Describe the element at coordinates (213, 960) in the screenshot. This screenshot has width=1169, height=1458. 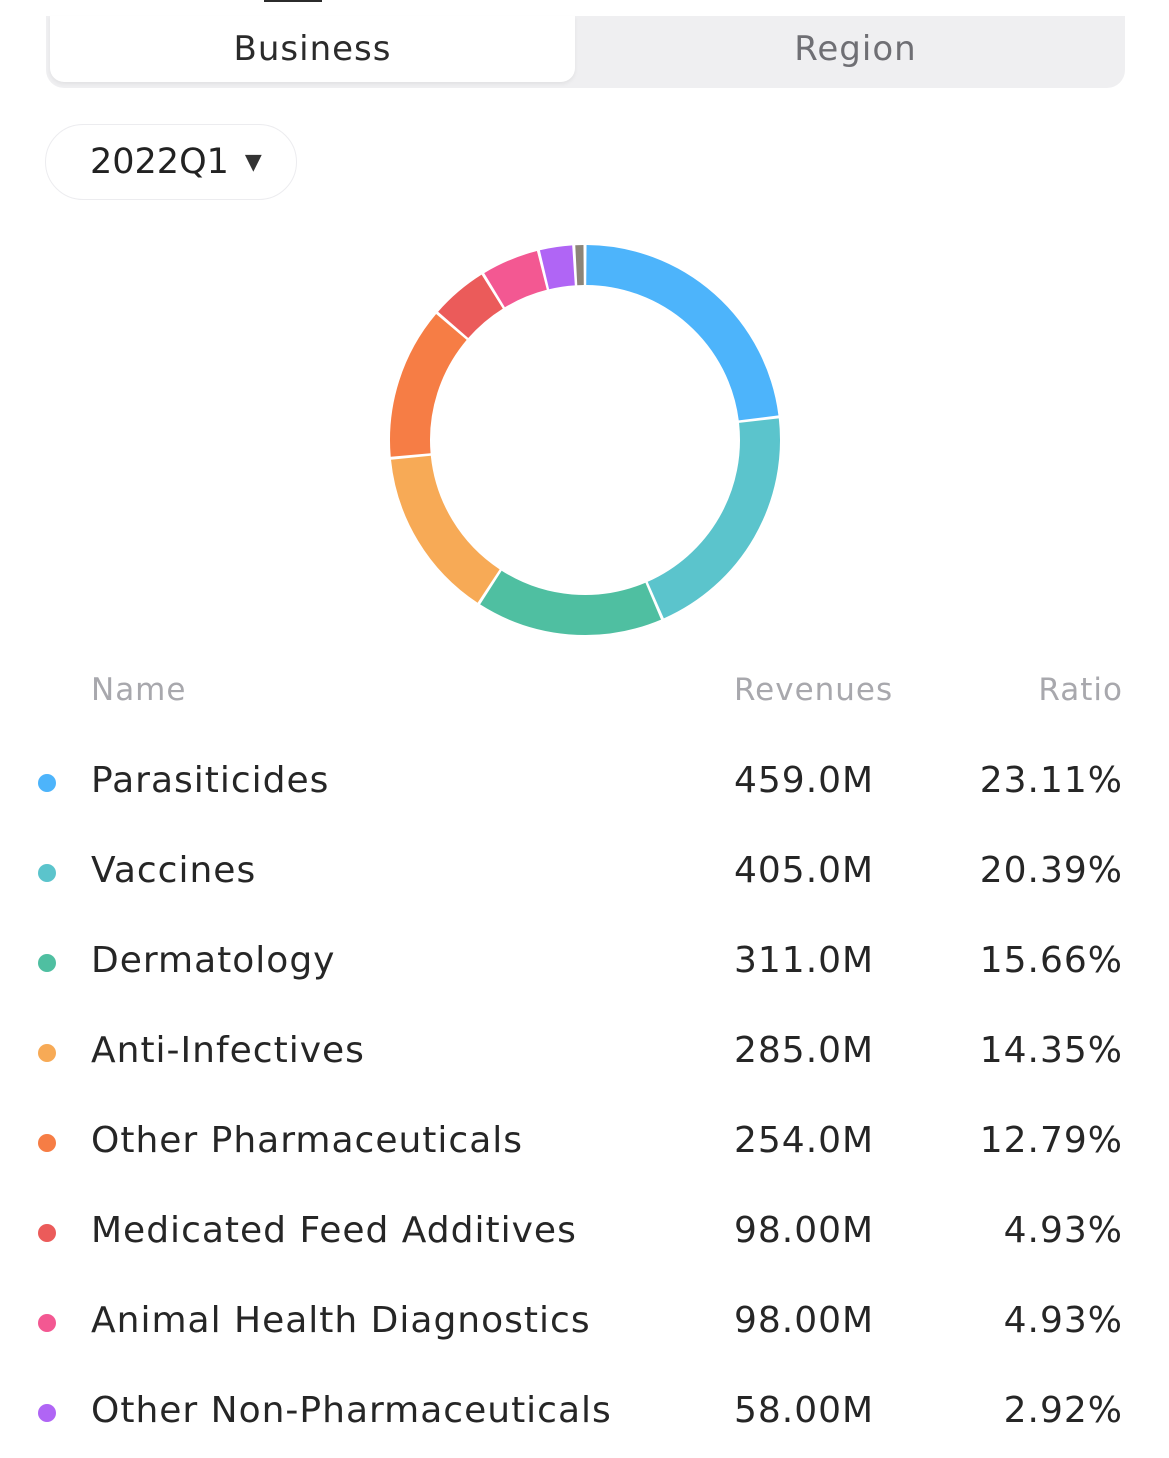
I see `row-name: Dermatology` at that location.